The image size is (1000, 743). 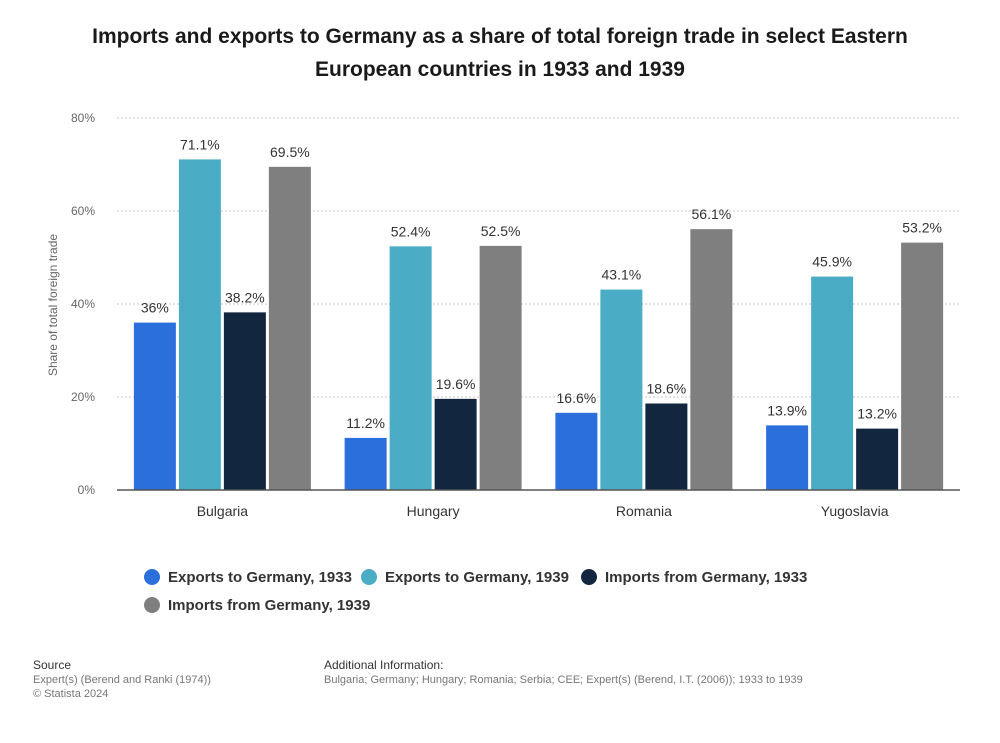 What do you see at coordinates (706, 577) in the screenshot?
I see `legend-label: Imports from Germany, 1933` at bounding box center [706, 577].